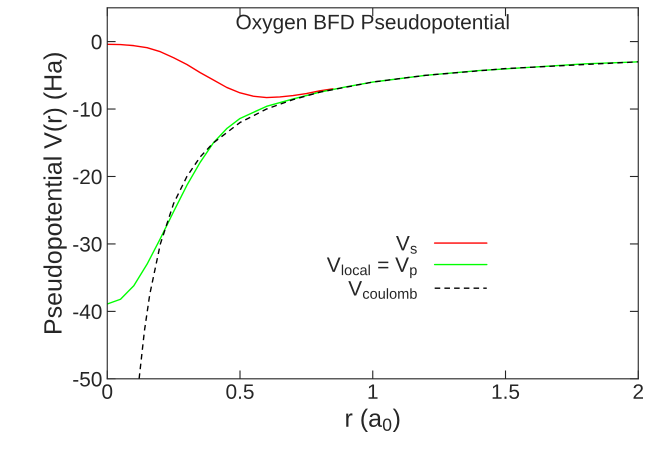 The width and height of the screenshot is (658, 462). Describe the element at coordinates (406, 245) in the screenshot. I see `legend-label: V$_{s}$` at that location.